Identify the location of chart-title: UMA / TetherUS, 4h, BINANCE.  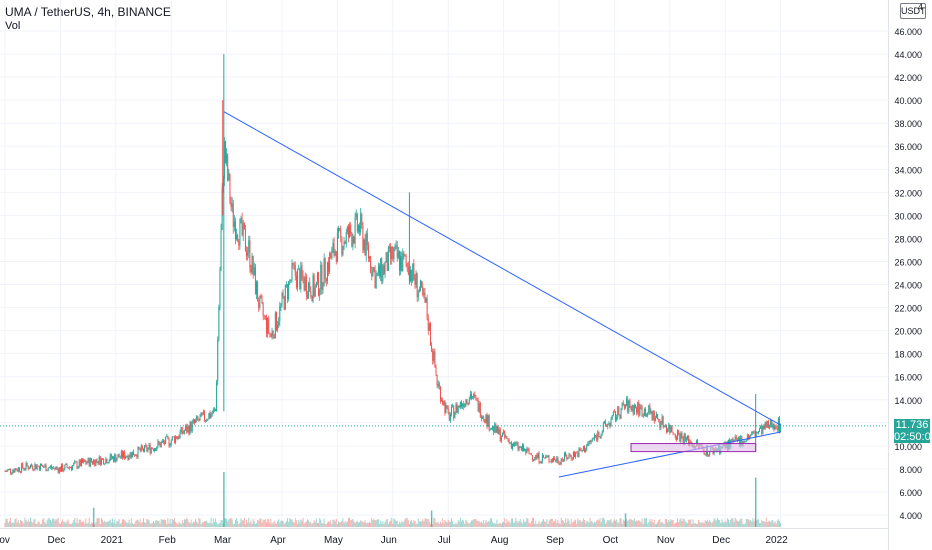
(88, 12).